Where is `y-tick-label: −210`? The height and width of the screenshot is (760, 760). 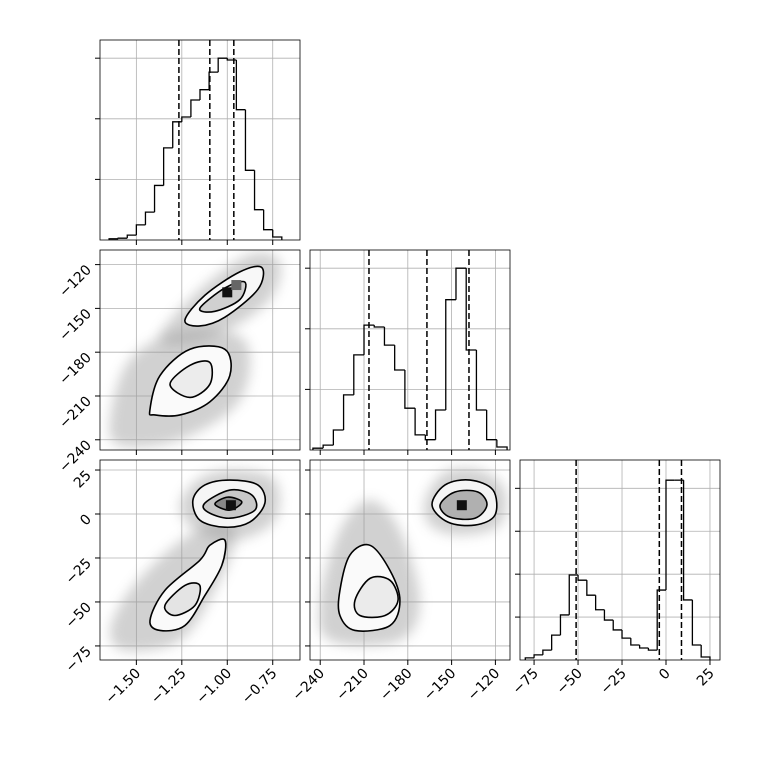 y-tick-label: −210 is located at coordinates (75, 413).